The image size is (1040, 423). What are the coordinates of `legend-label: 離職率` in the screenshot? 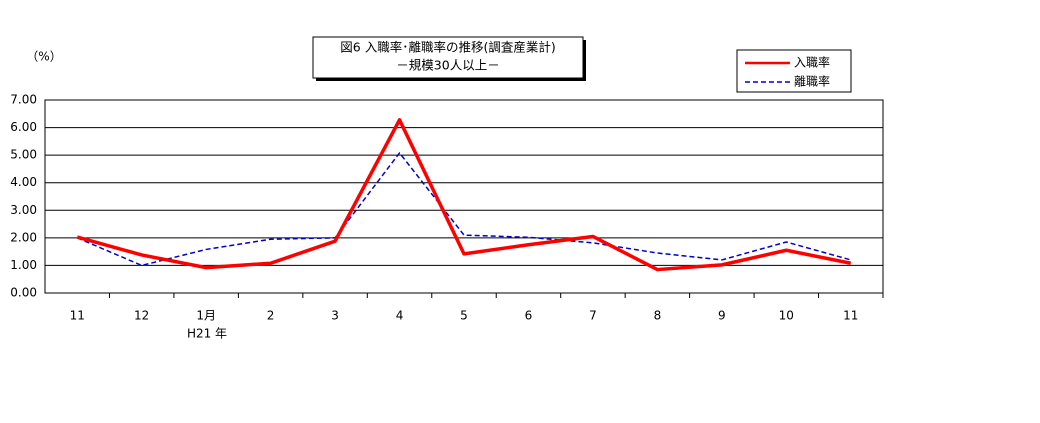 It's located at (812, 81).